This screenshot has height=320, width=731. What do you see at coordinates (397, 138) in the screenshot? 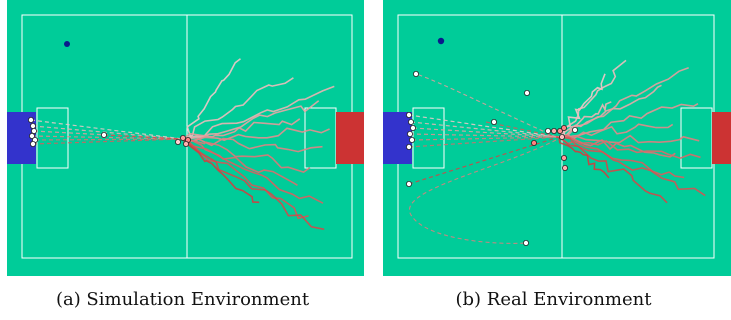
I see `own-goal` at bounding box center [397, 138].